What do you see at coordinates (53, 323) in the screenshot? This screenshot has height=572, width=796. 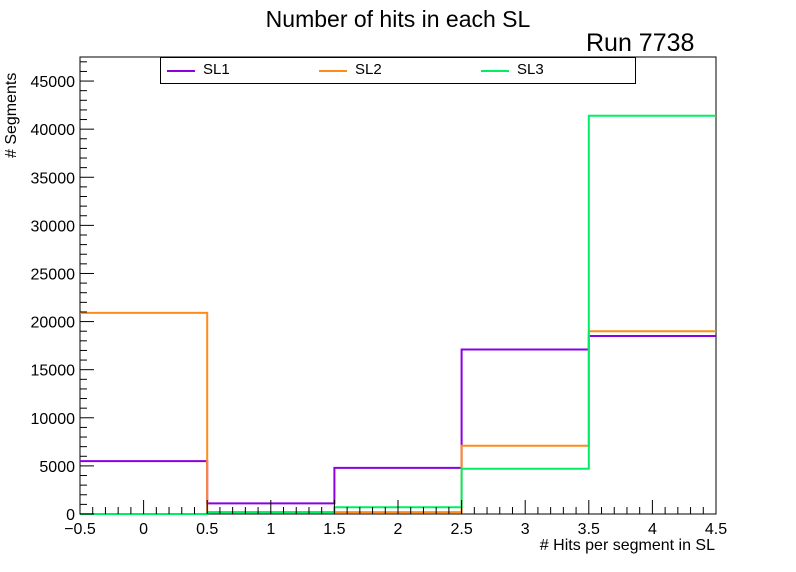 I see `y-tick-label: 20000` at bounding box center [53, 323].